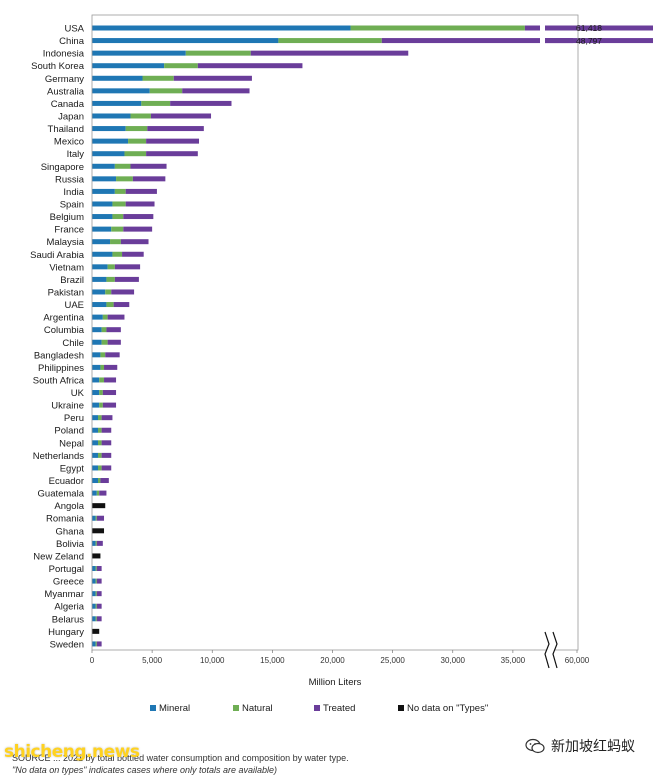 Image resolution: width=653 pixels, height=776 pixels. What do you see at coordinates (218, 53) in the screenshot?
I see `bar-indonesia-natural` at bounding box center [218, 53].